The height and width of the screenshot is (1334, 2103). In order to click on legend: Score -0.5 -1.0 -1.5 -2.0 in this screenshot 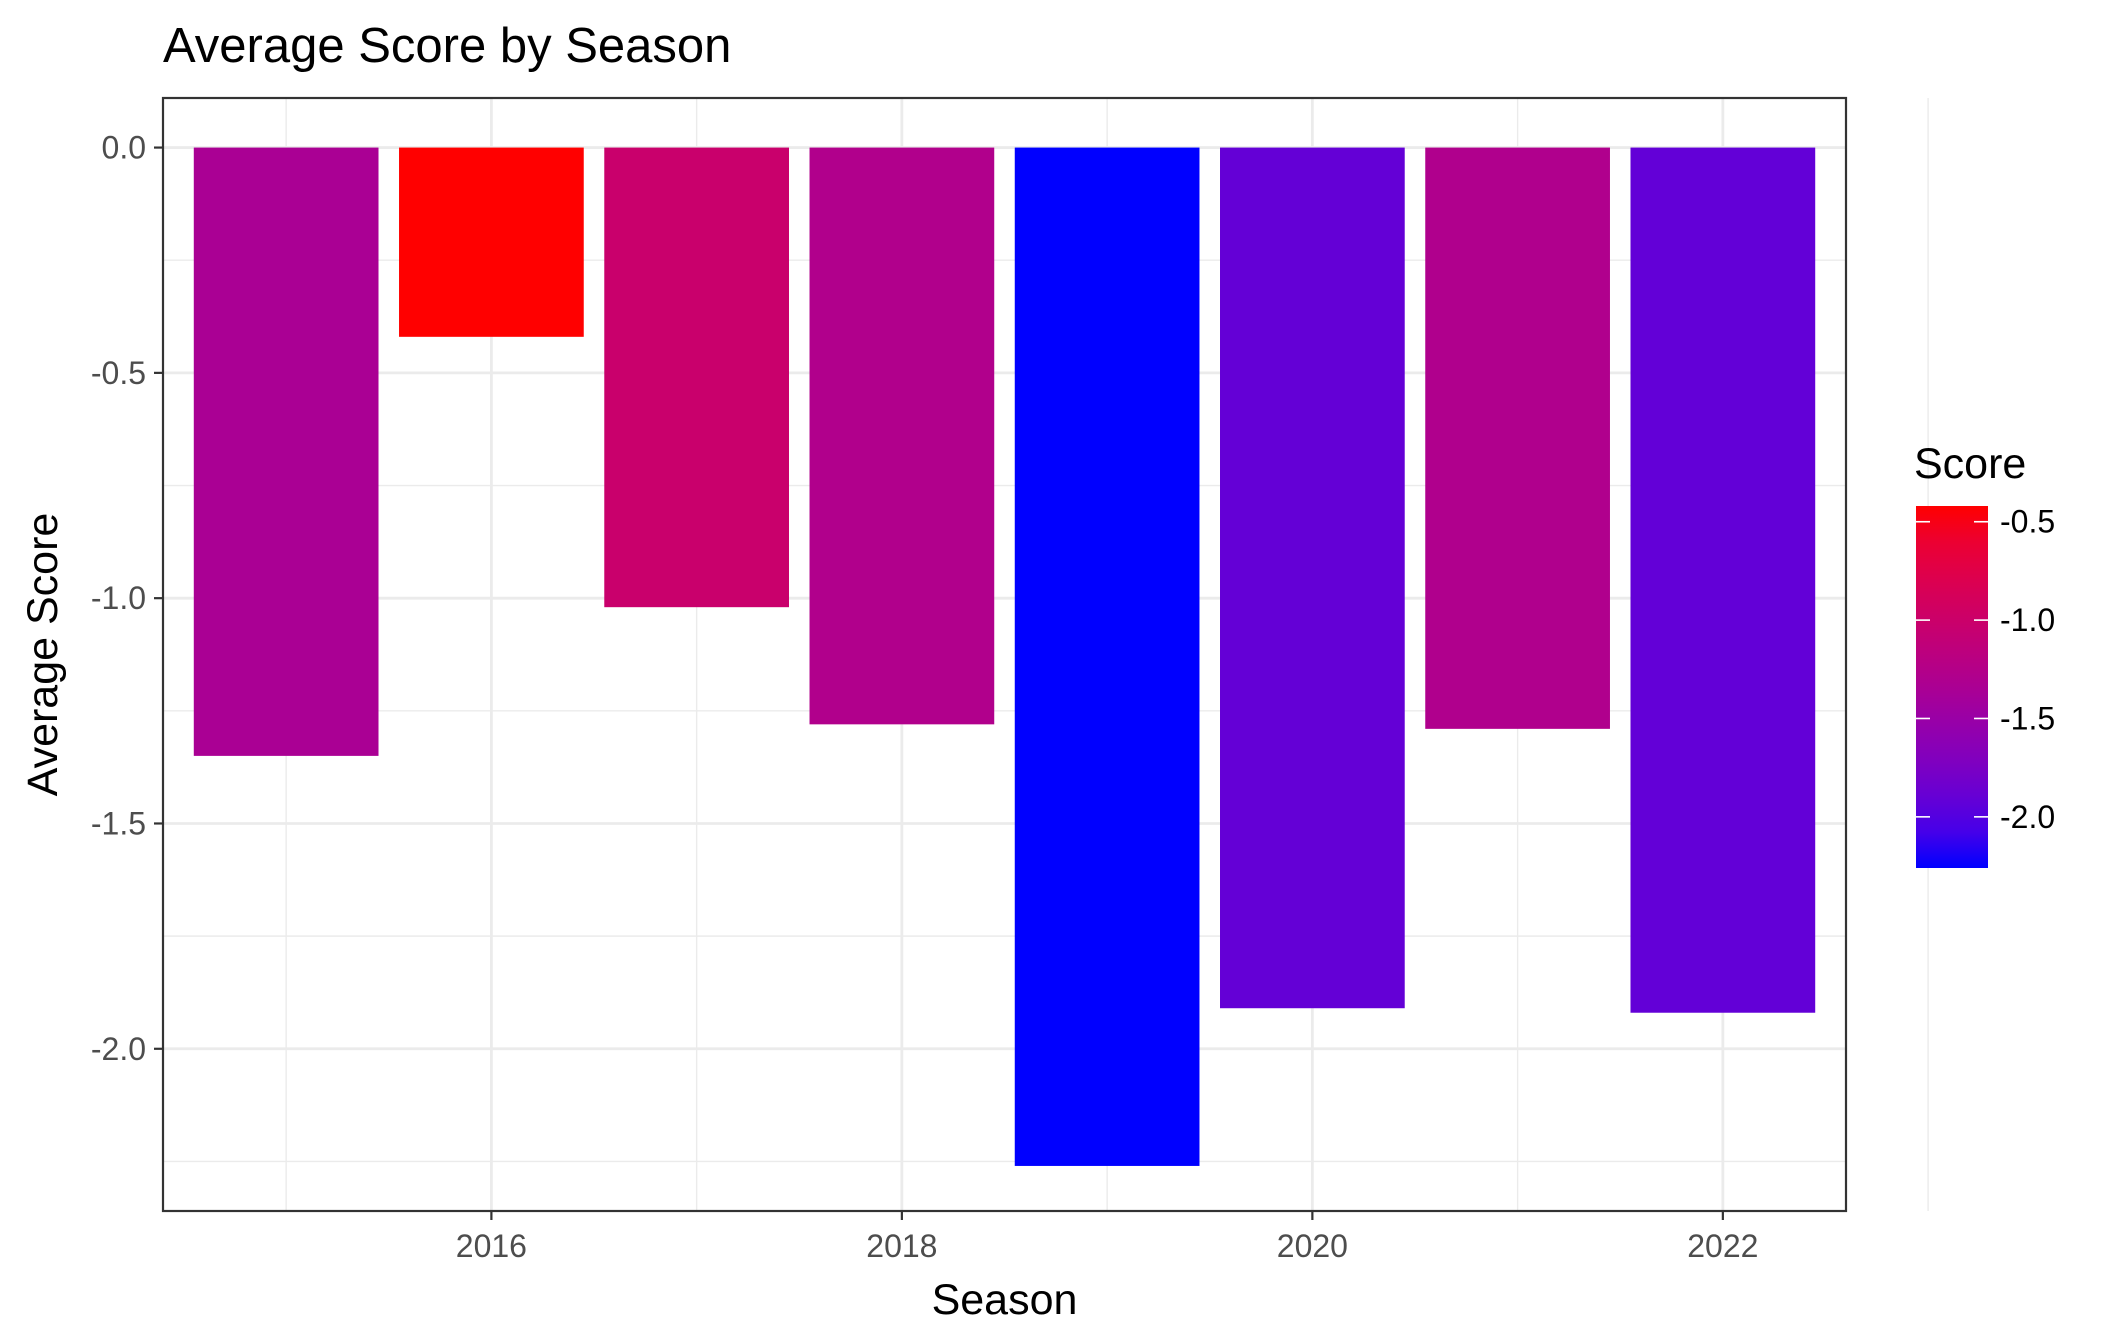, I will do `click(1984, 654)`.